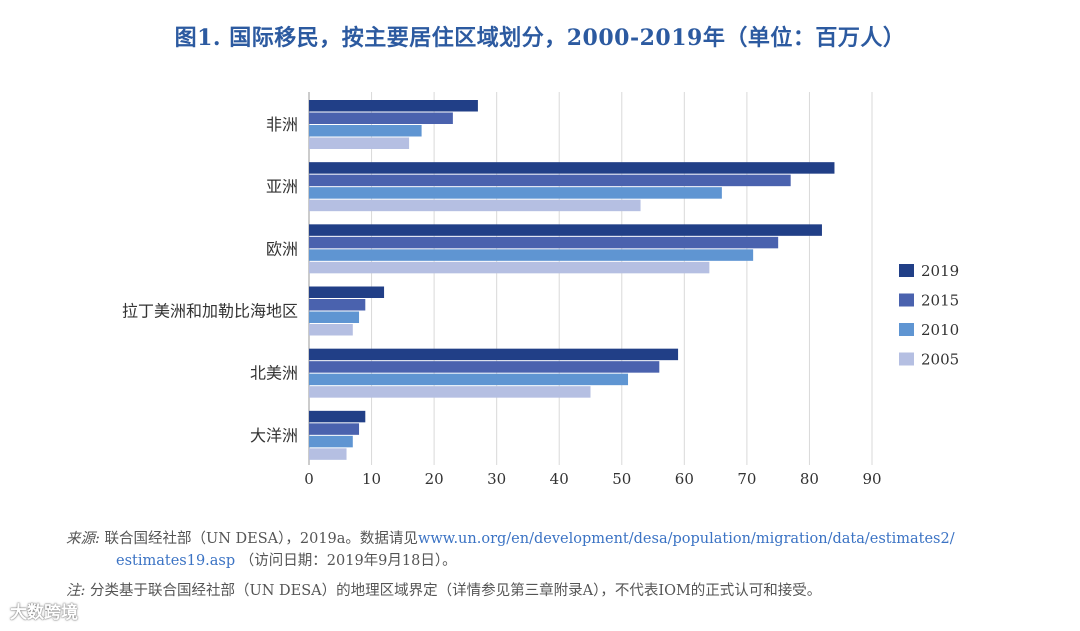  What do you see at coordinates (434, 479) in the screenshot?
I see `x-tick-label: 20` at bounding box center [434, 479].